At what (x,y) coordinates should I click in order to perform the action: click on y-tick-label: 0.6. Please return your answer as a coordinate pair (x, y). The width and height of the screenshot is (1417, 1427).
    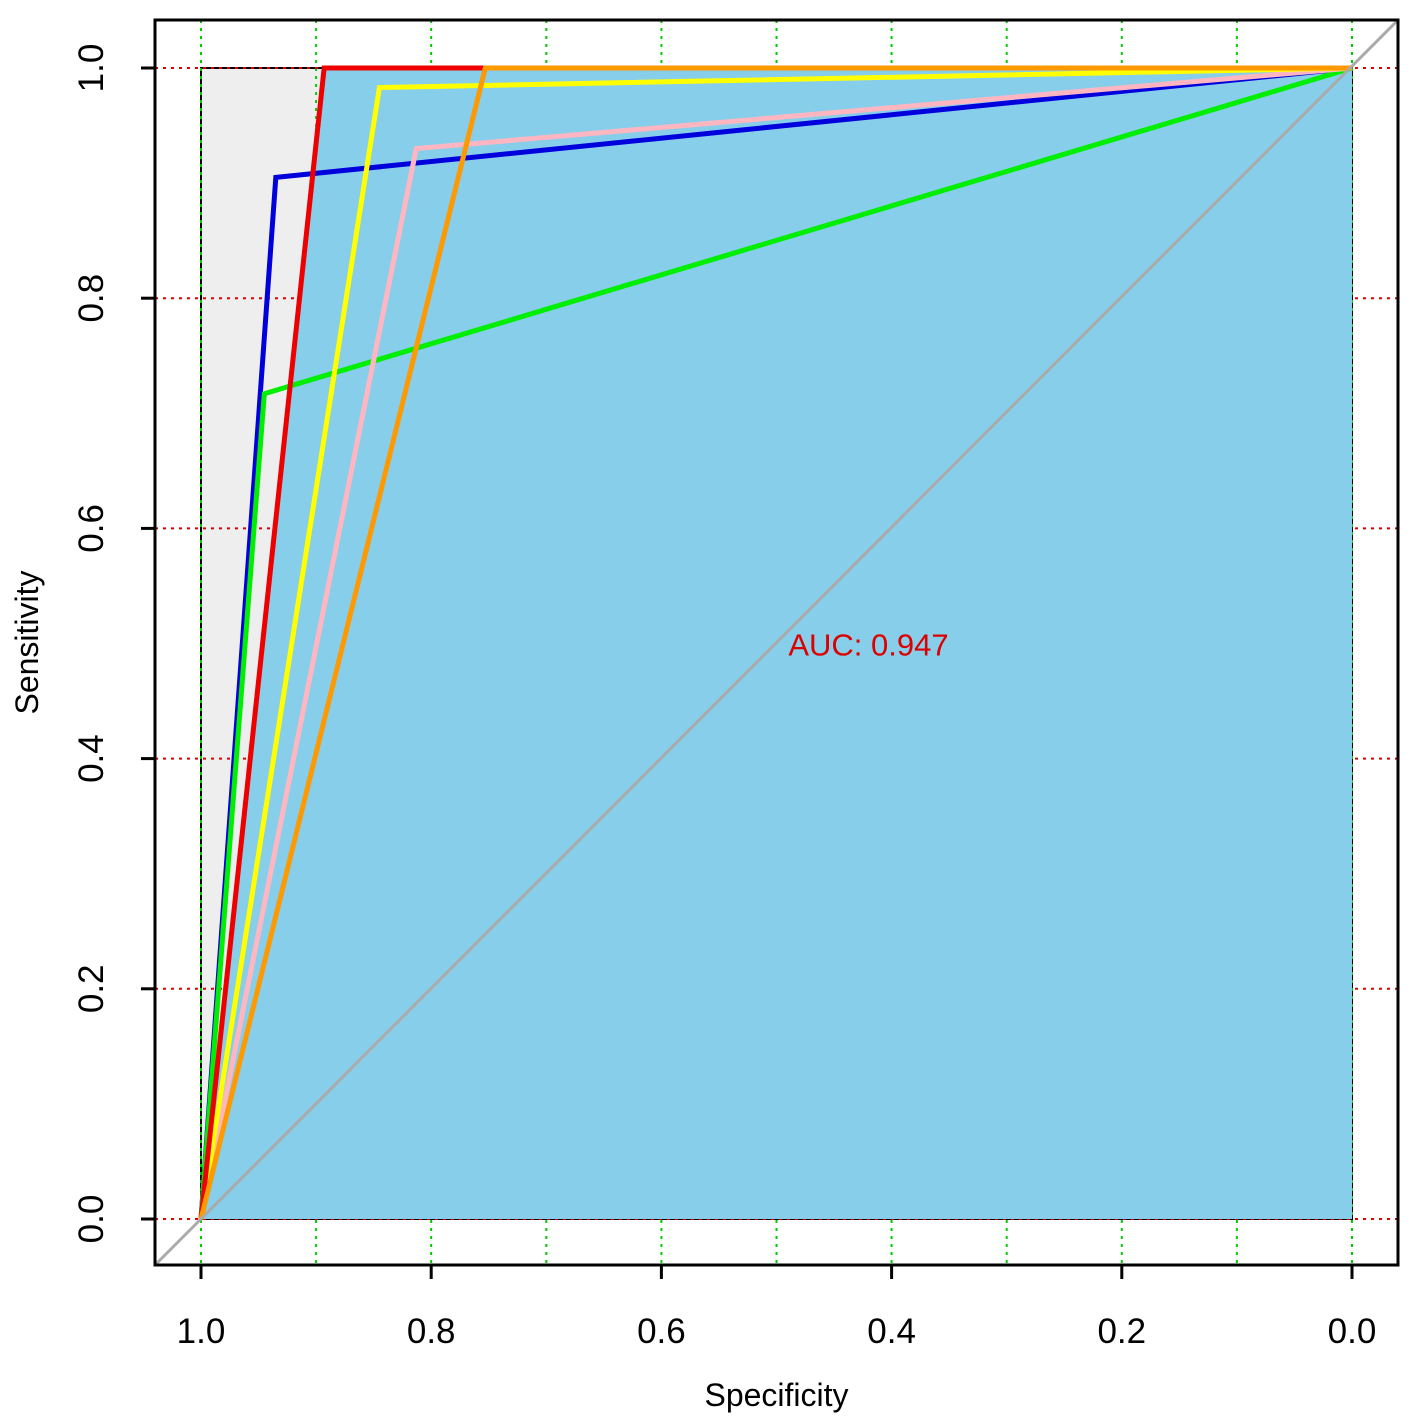
    Looking at the image, I should click on (91, 528).